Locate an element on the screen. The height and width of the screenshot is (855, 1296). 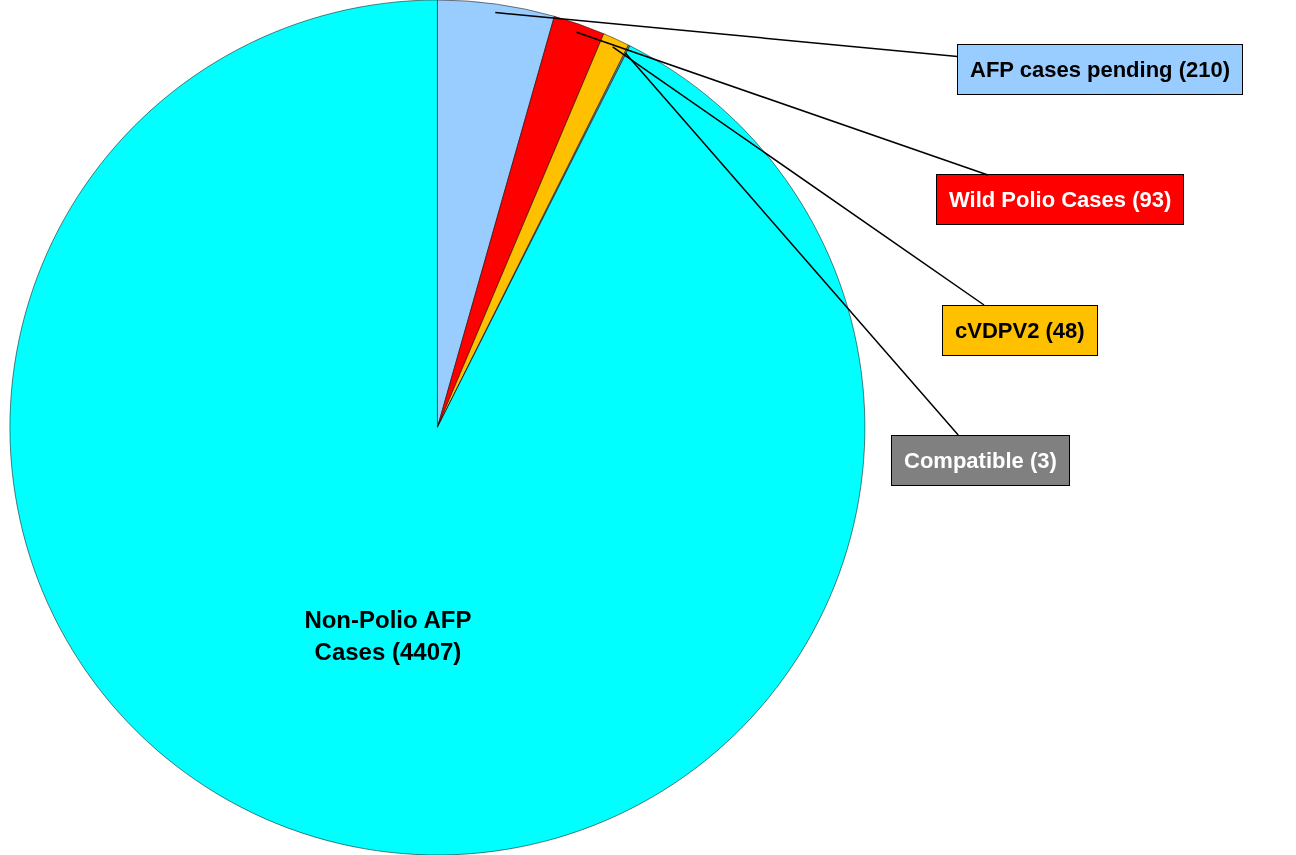
slice-label: Non-Polio AFP Cases (4407) is located at coordinates (388, 635).